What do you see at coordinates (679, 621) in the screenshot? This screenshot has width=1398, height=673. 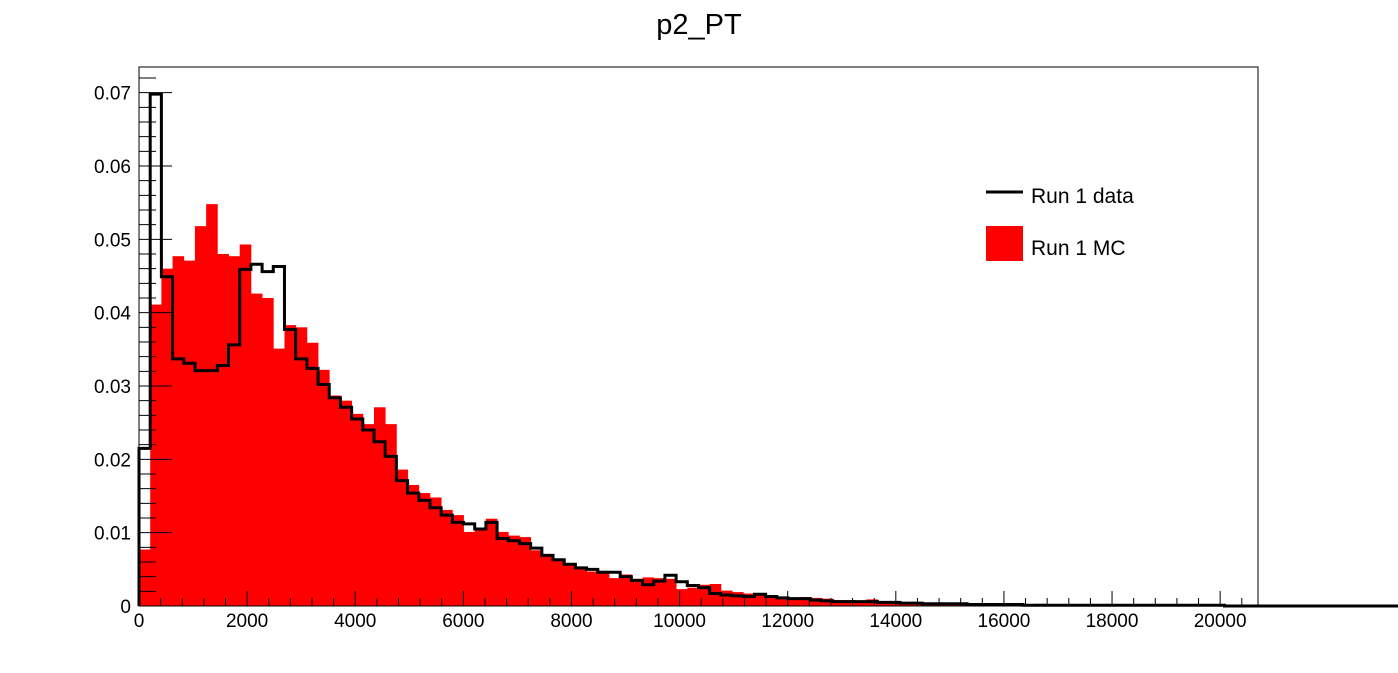 I see `x-tick-label: 10000` at bounding box center [679, 621].